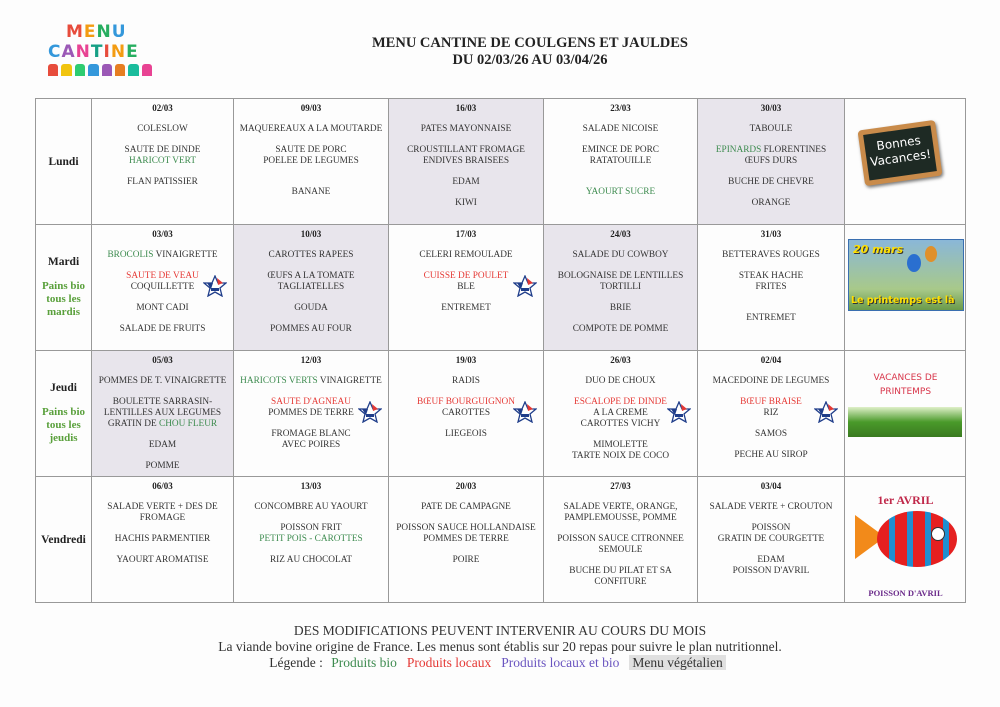 The height and width of the screenshot is (707, 1000). Describe the element at coordinates (162, 234) in the screenshot. I see `menu-date: 03/03` at that location.